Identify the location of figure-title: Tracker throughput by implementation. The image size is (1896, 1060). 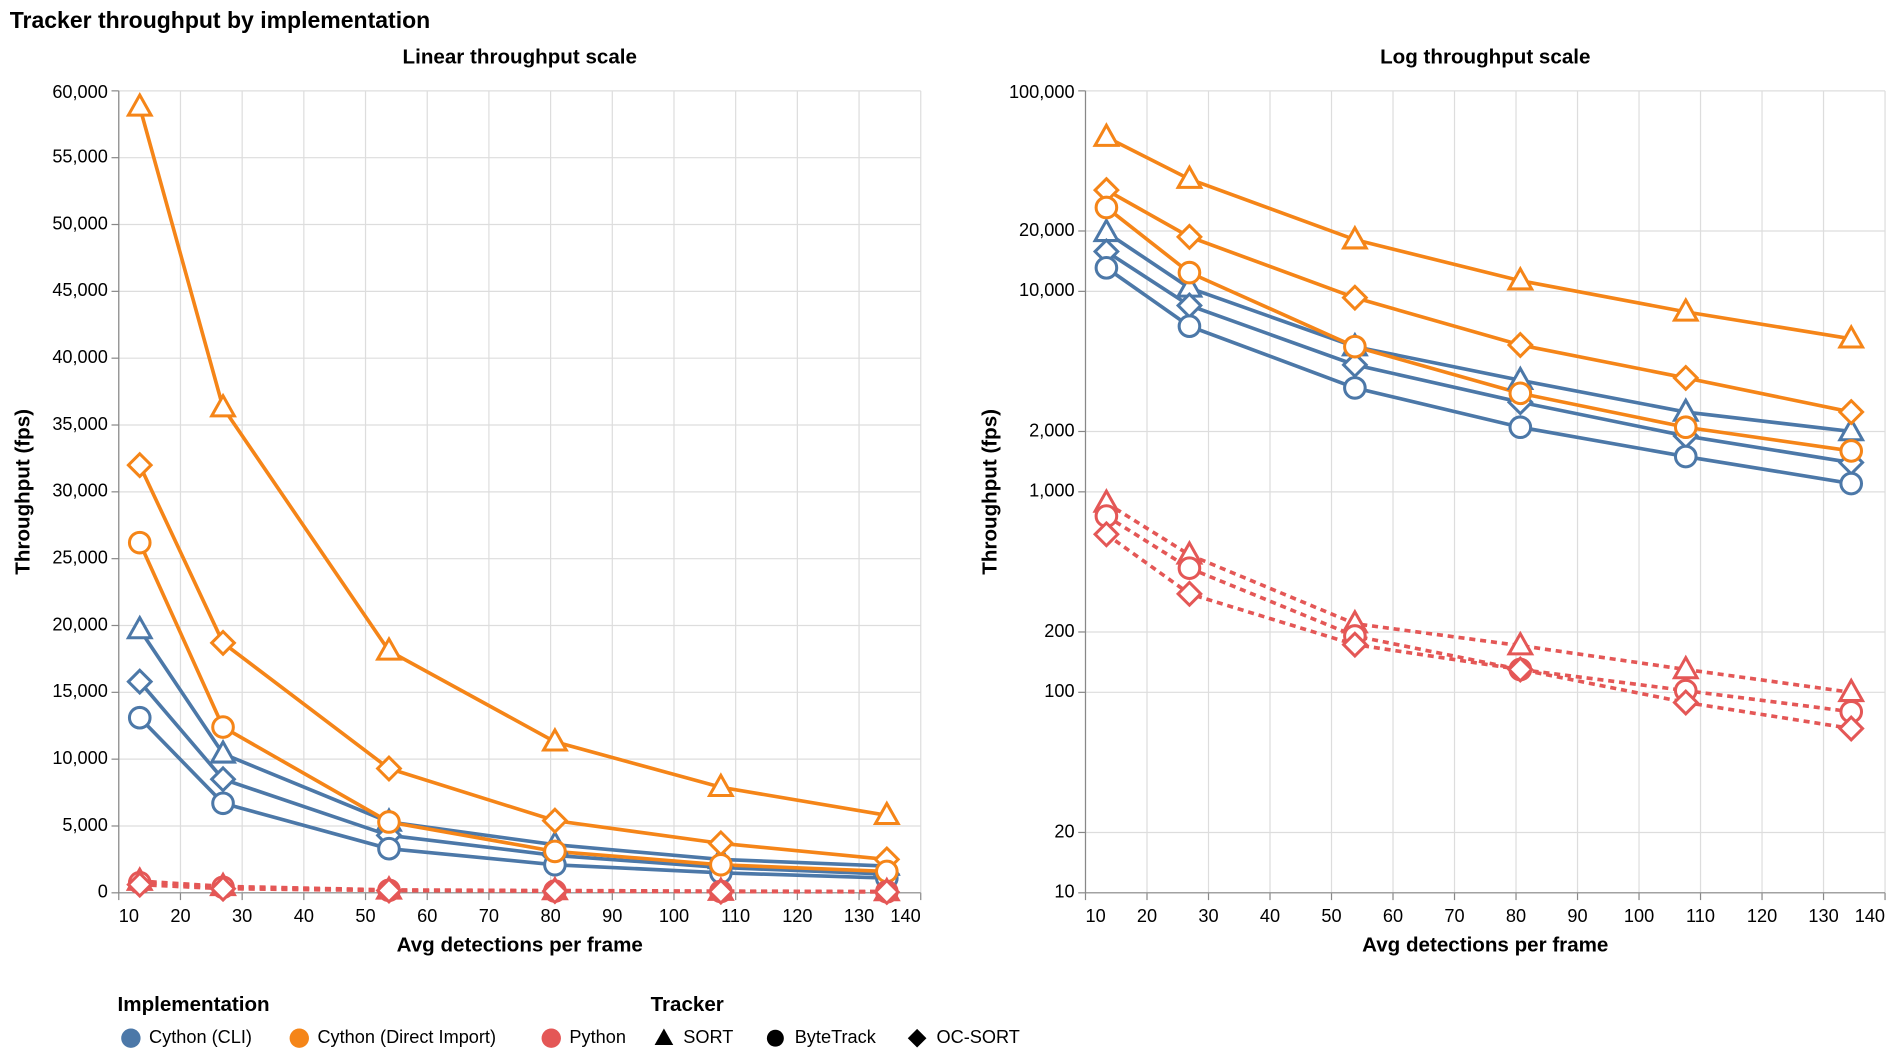
(220, 20).